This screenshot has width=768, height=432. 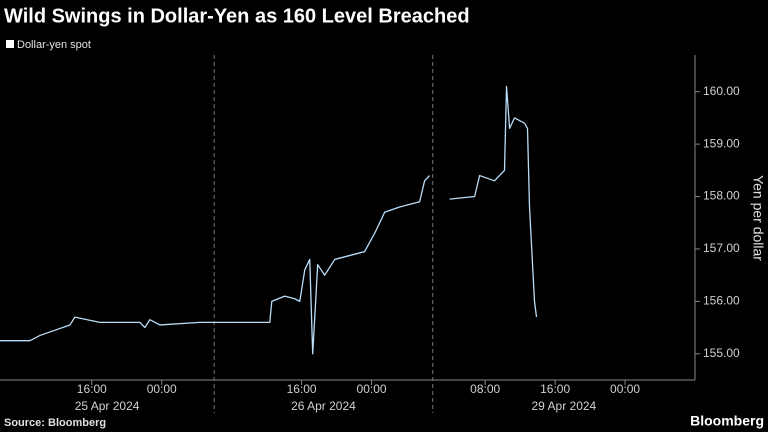 I want to click on y-tick-label: 158.00, so click(x=721, y=196).